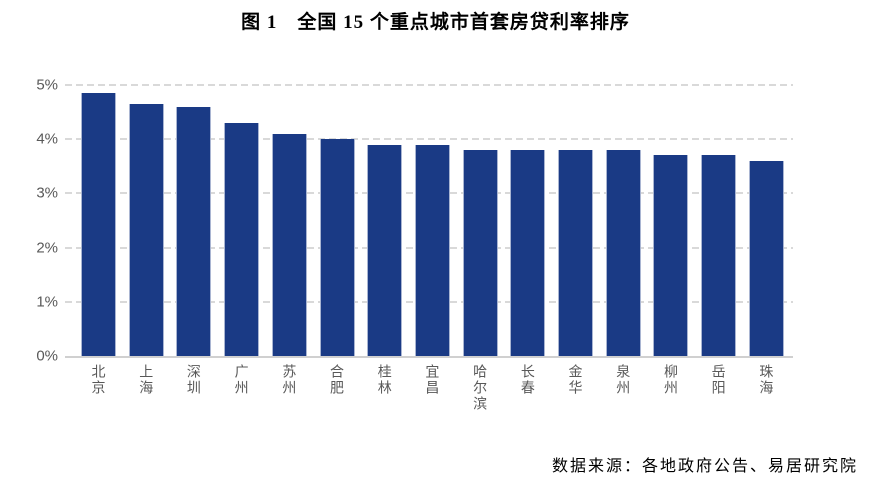 The image size is (871, 491). I want to click on x-axis-labels: 北京 上海 深圳 广州 苏州 合肥 桂林 宜昌 哈尔滨 长春 金华 泉州 柳州 岳阳 珠海, so click(429, 388).